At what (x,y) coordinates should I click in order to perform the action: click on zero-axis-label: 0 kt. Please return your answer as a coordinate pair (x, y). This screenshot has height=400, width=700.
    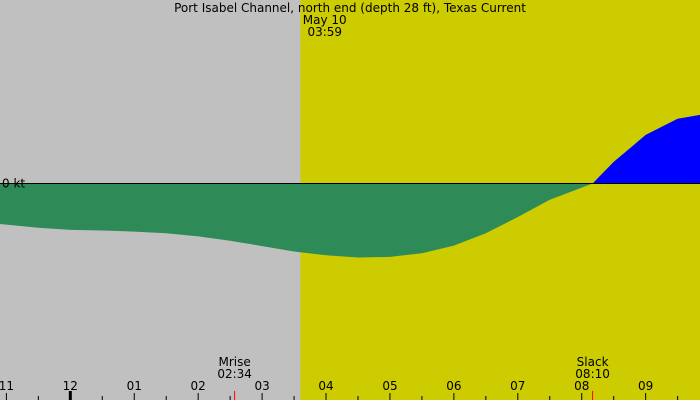
    Looking at the image, I should click on (13, 184).